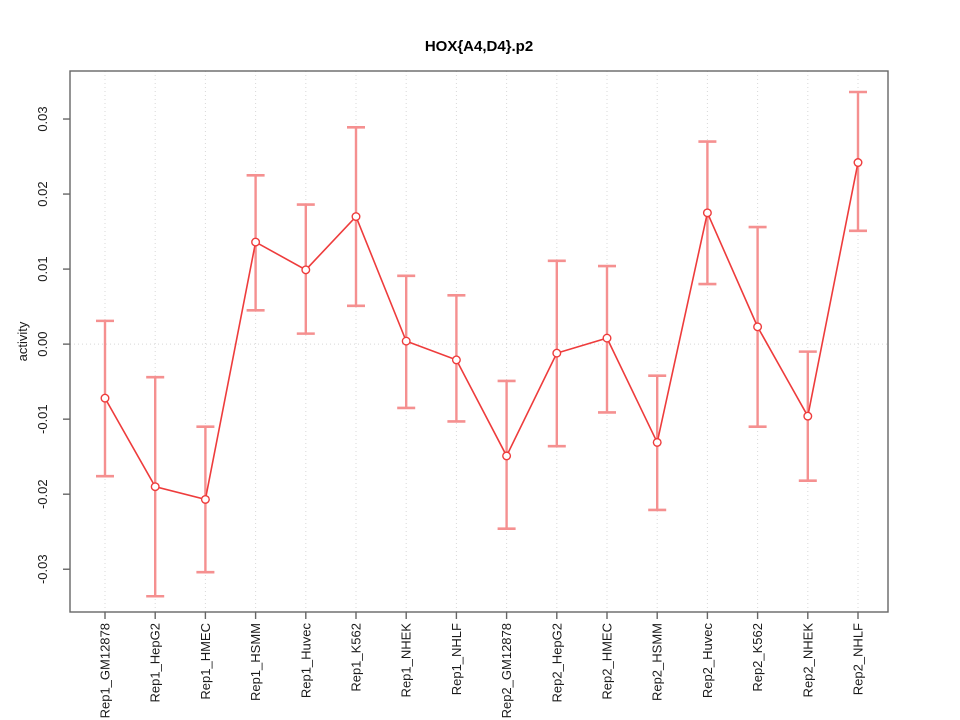 The width and height of the screenshot is (960, 720). I want to click on x-tick-label: Rep2_K562, so click(757, 657).